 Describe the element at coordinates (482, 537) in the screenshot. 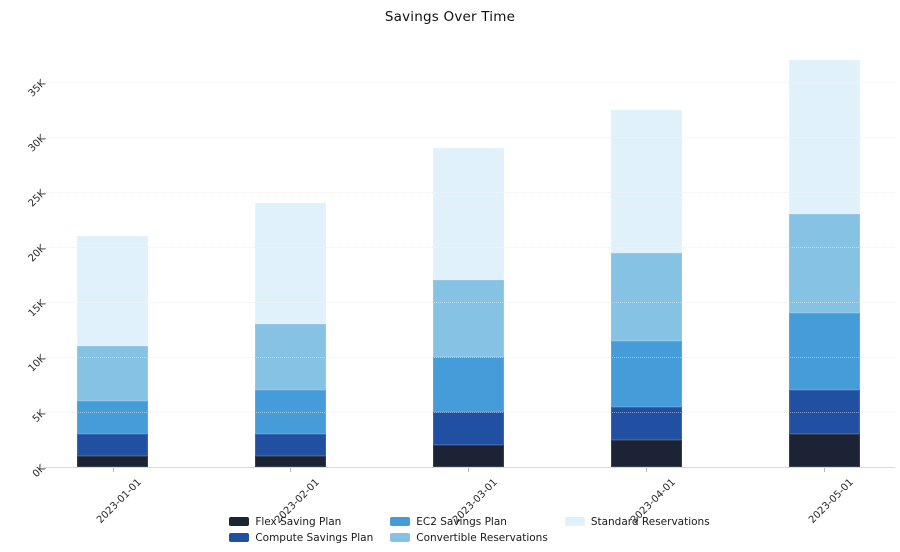

I see `legend-label: Convertible Reservations` at that location.